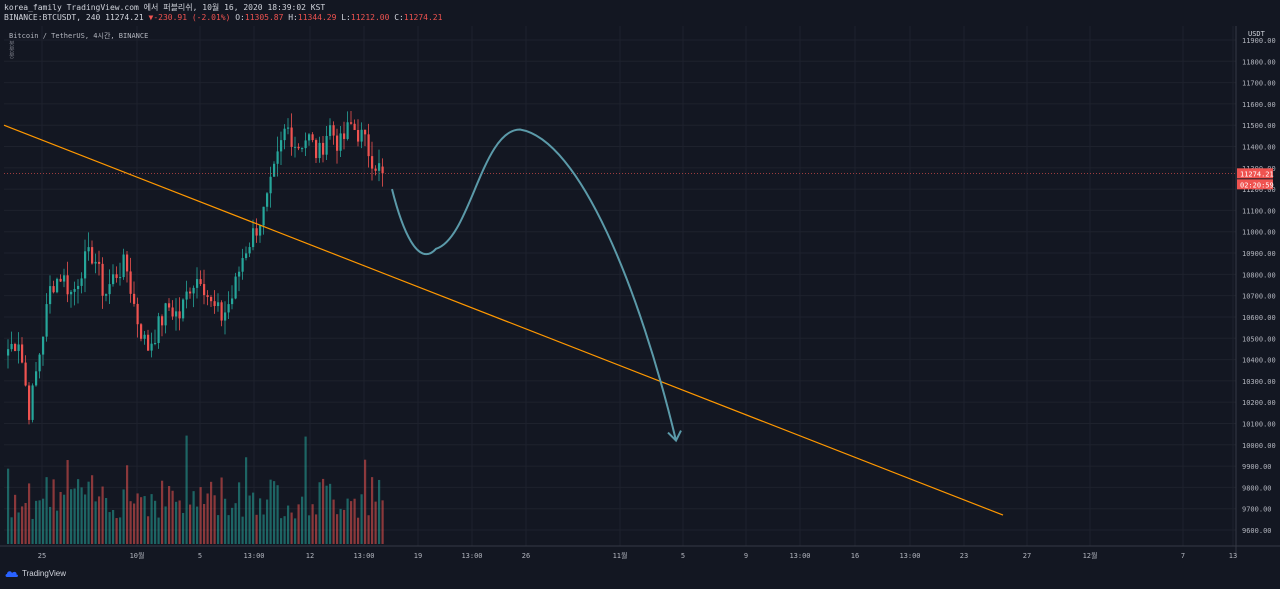 Image resolution: width=1280 pixels, height=589 pixels. What do you see at coordinates (620, 555) in the screenshot?
I see `time-tick-label: 11월` at bounding box center [620, 555].